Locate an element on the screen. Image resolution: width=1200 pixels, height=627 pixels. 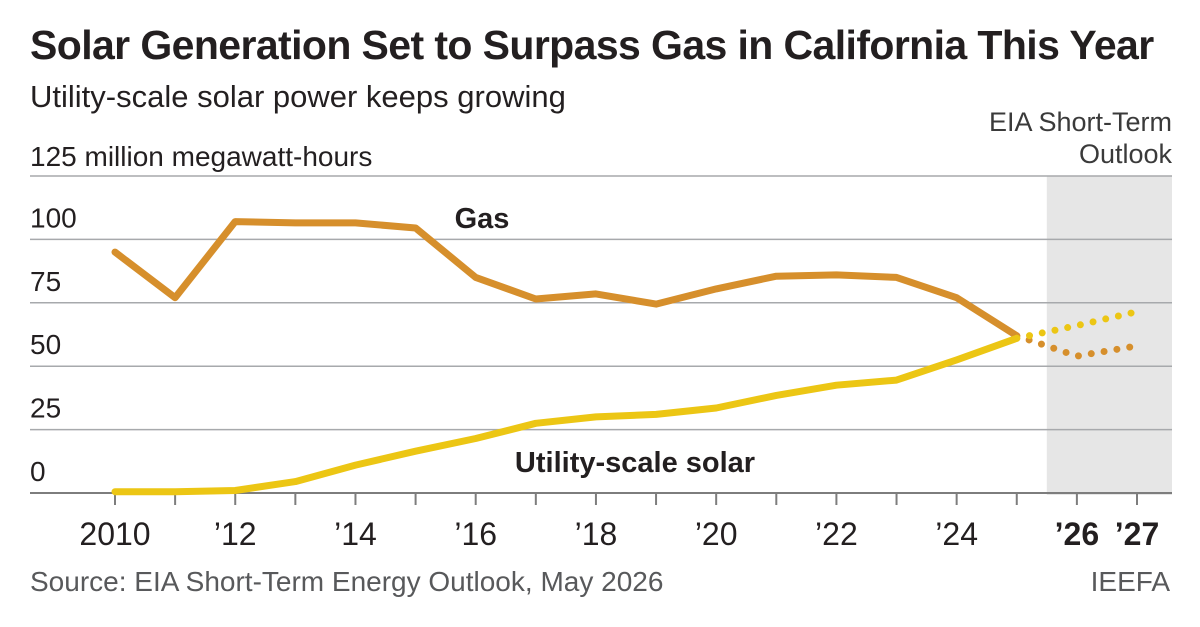
x-tick-label-2016: ’16 is located at coordinates (475, 534).